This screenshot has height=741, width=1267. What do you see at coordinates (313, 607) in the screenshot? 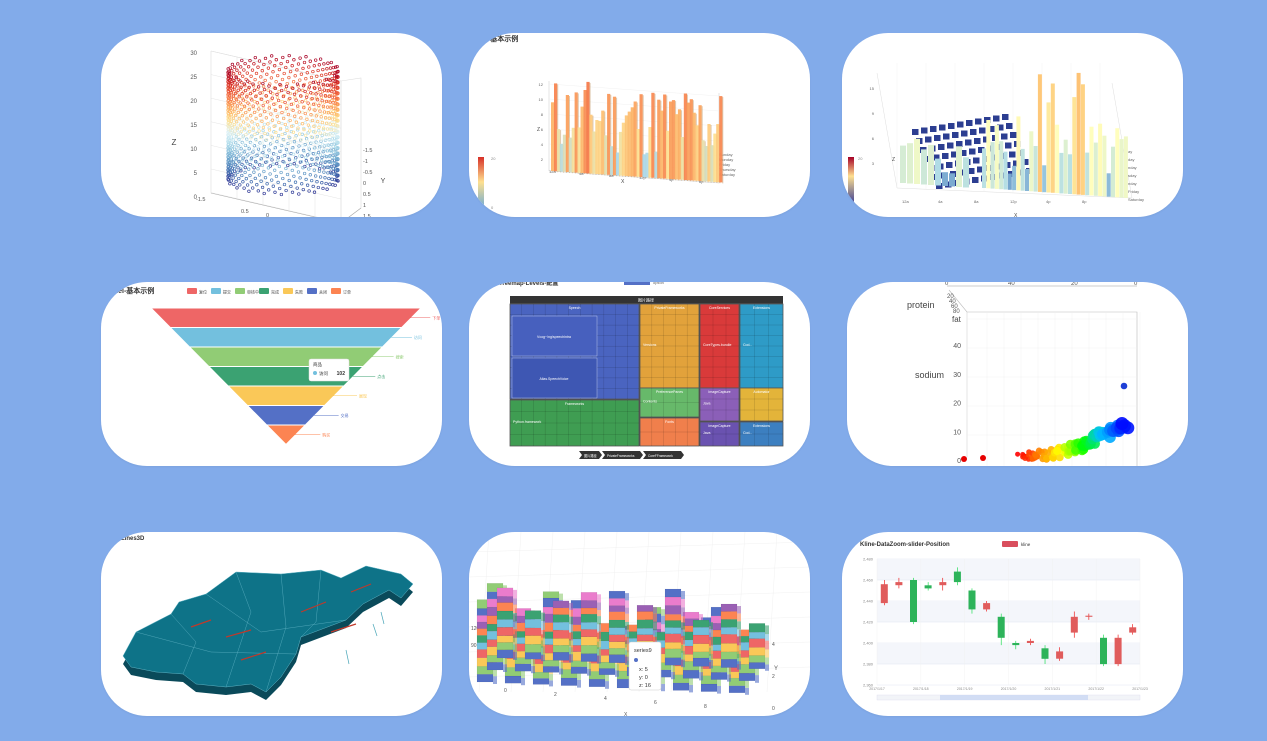
I see `flight-line` at bounding box center [313, 607].